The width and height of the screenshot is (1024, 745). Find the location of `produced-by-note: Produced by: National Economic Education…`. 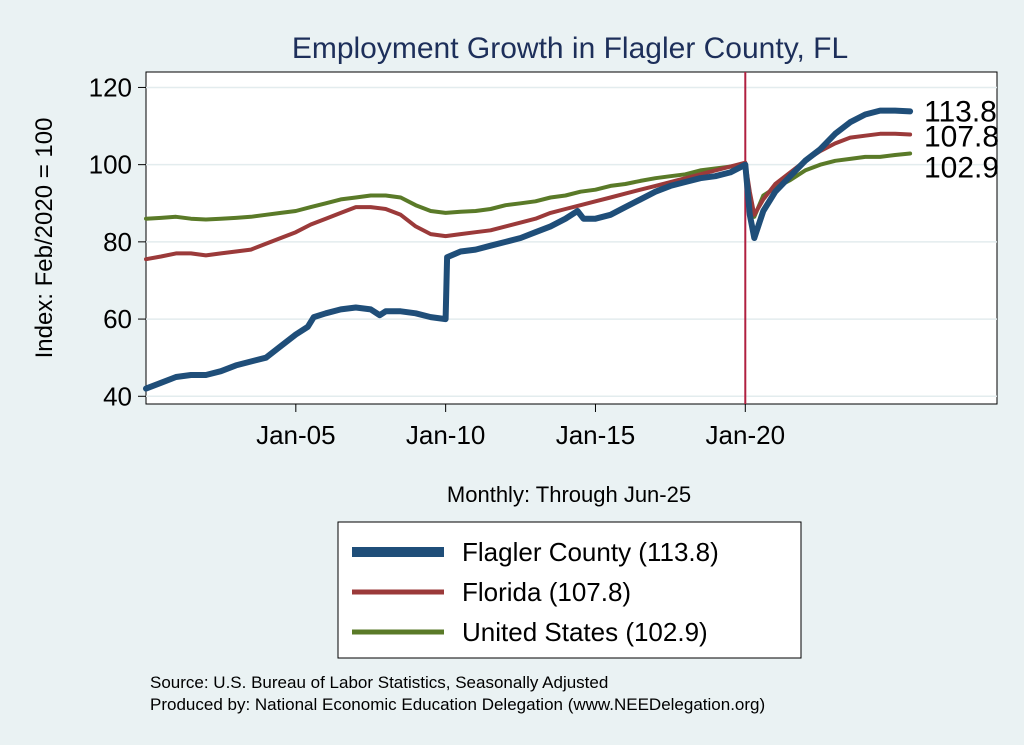

produced-by-note: Produced by: National Economic Education… is located at coordinates (457, 704).